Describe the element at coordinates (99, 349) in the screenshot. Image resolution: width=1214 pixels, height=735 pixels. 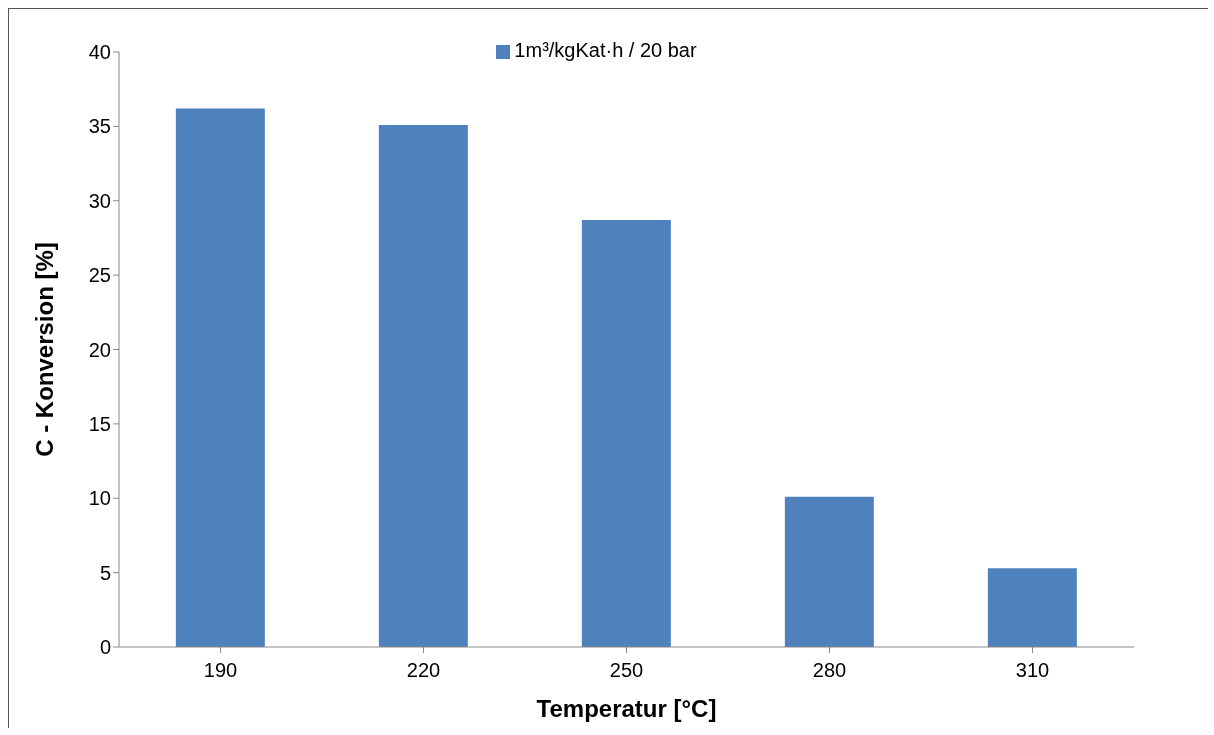
I see `y-tick-label: 20` at that location.